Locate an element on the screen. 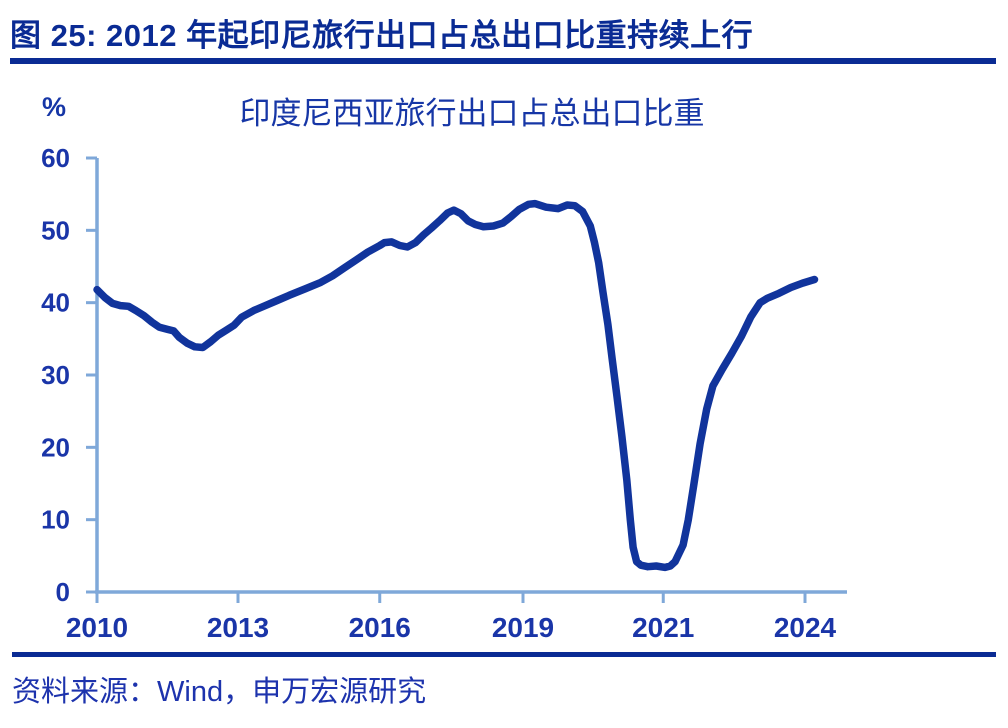 The width and height of the screenshot is (1008, 728). y-tick-label: 0 is located at coordinates (63, 592).